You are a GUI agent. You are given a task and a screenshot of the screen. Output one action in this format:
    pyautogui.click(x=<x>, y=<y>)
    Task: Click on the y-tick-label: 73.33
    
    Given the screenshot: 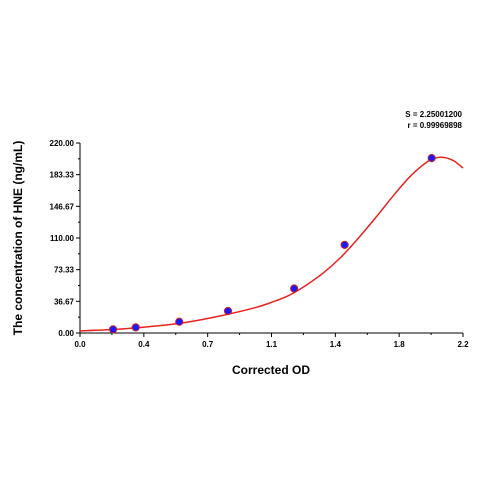 What is the action you would take?
    pyautogui.click(x=64, y=270)
    